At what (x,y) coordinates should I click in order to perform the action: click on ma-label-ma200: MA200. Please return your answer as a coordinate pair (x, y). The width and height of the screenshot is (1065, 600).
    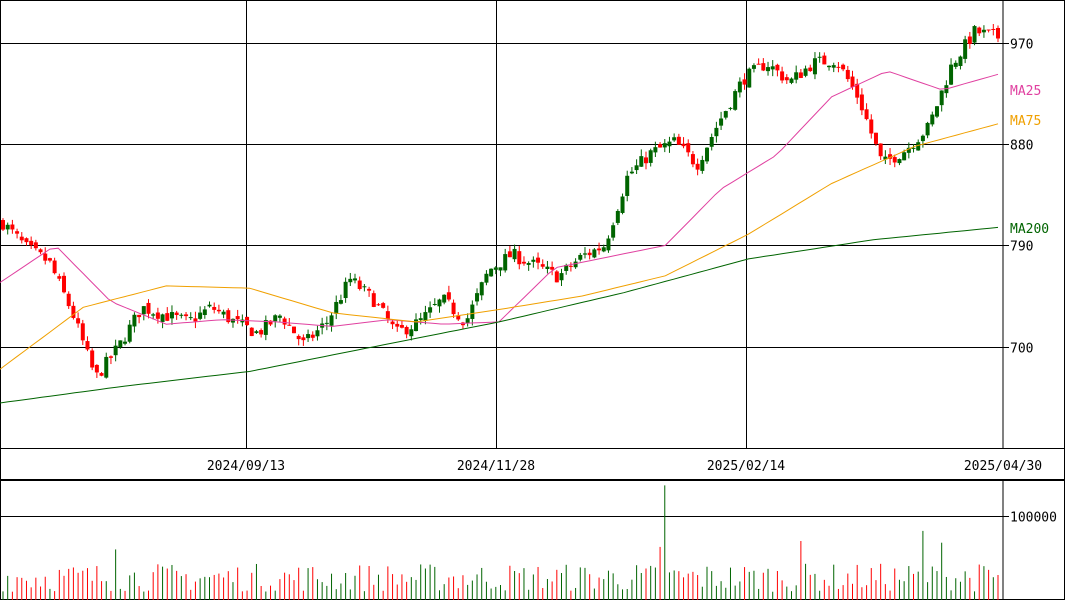
    Looking at the image, I should click on (1029, 229).